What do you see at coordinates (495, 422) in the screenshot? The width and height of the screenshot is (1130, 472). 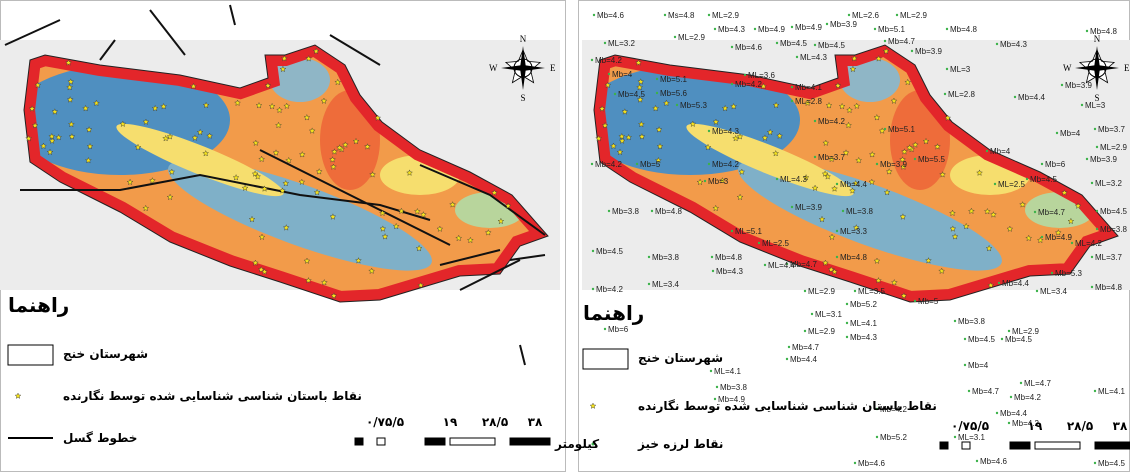 I see `scale-tick-label: ۲۸/۵` at bounding box center [495, 422].